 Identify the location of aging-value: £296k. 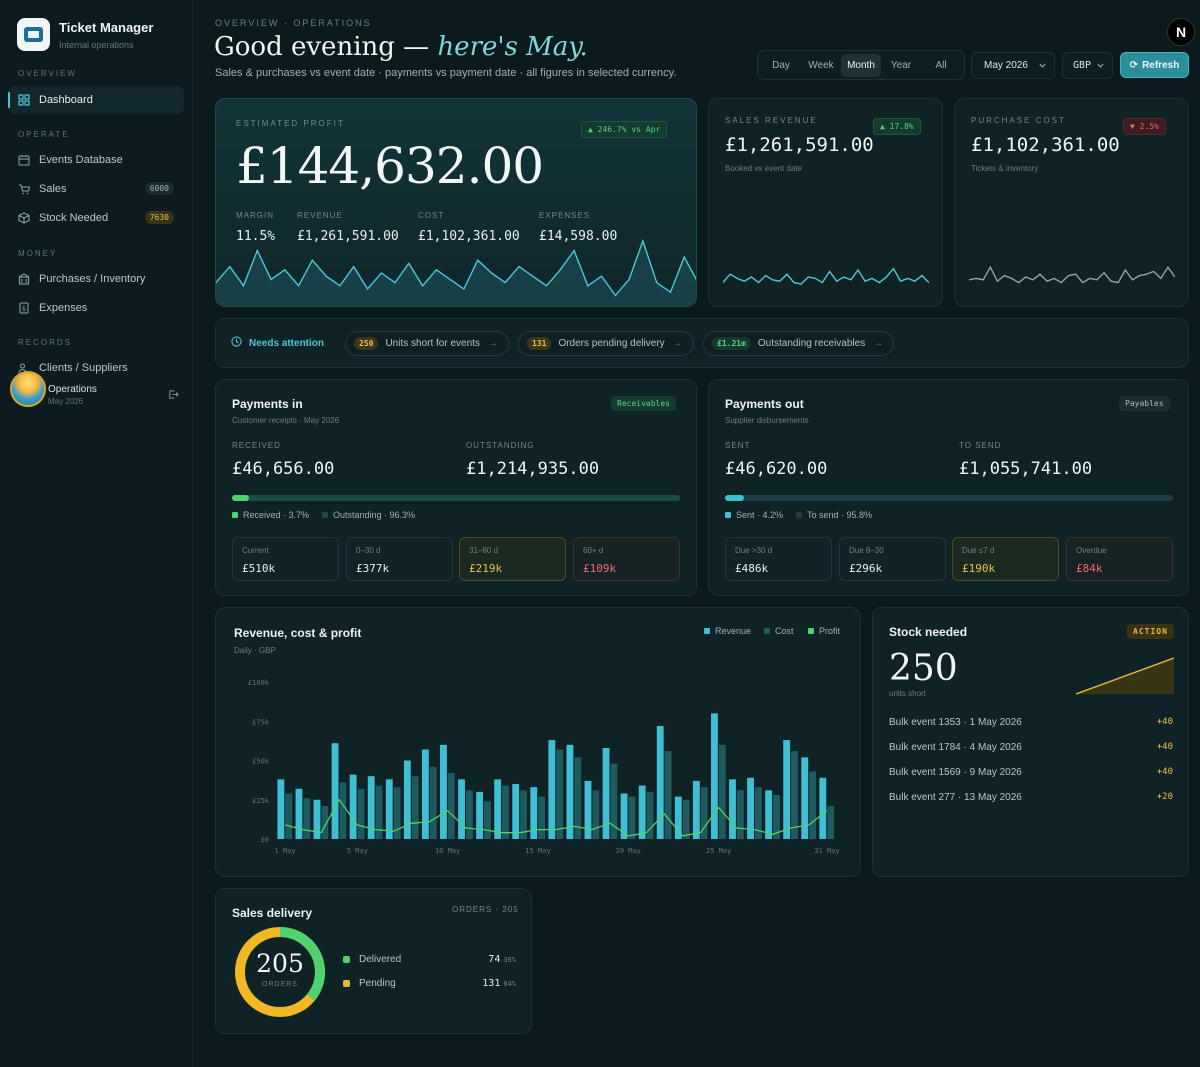
(866, 568).